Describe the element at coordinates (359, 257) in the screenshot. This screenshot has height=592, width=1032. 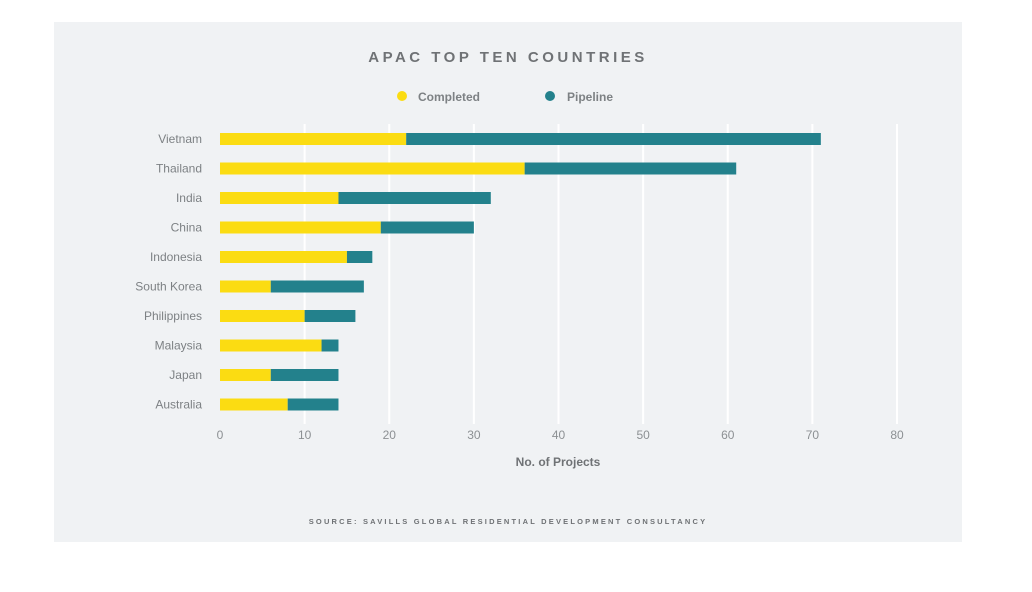
I see `bar-indonesia-pipeline` at that location.